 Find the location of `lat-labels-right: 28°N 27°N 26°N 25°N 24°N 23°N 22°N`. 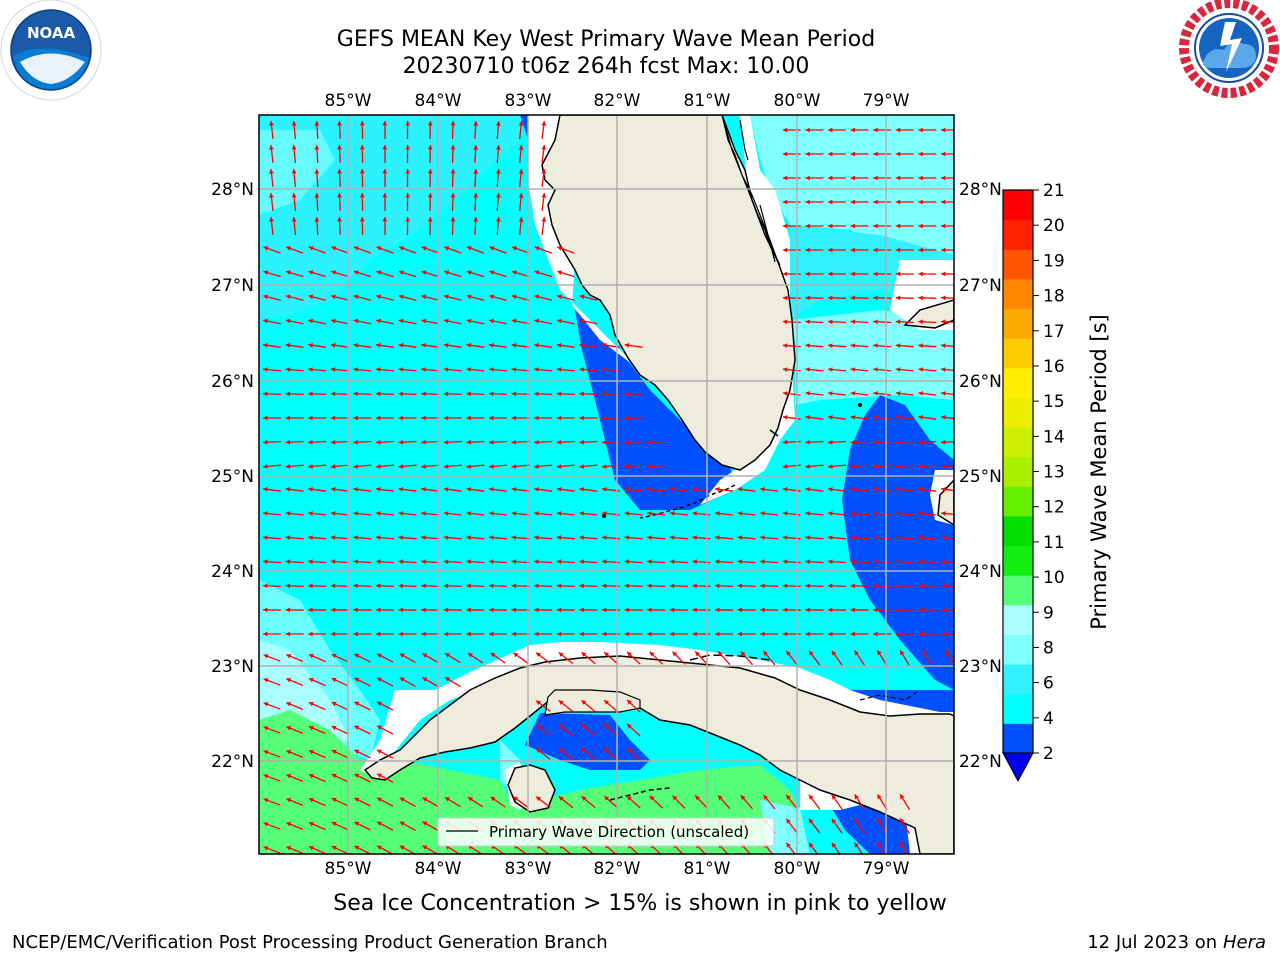

lat-labels-right: 28°N 27°N 26°N 25°N 24°N 23°N 22°N is located at coordinates (980, 476).